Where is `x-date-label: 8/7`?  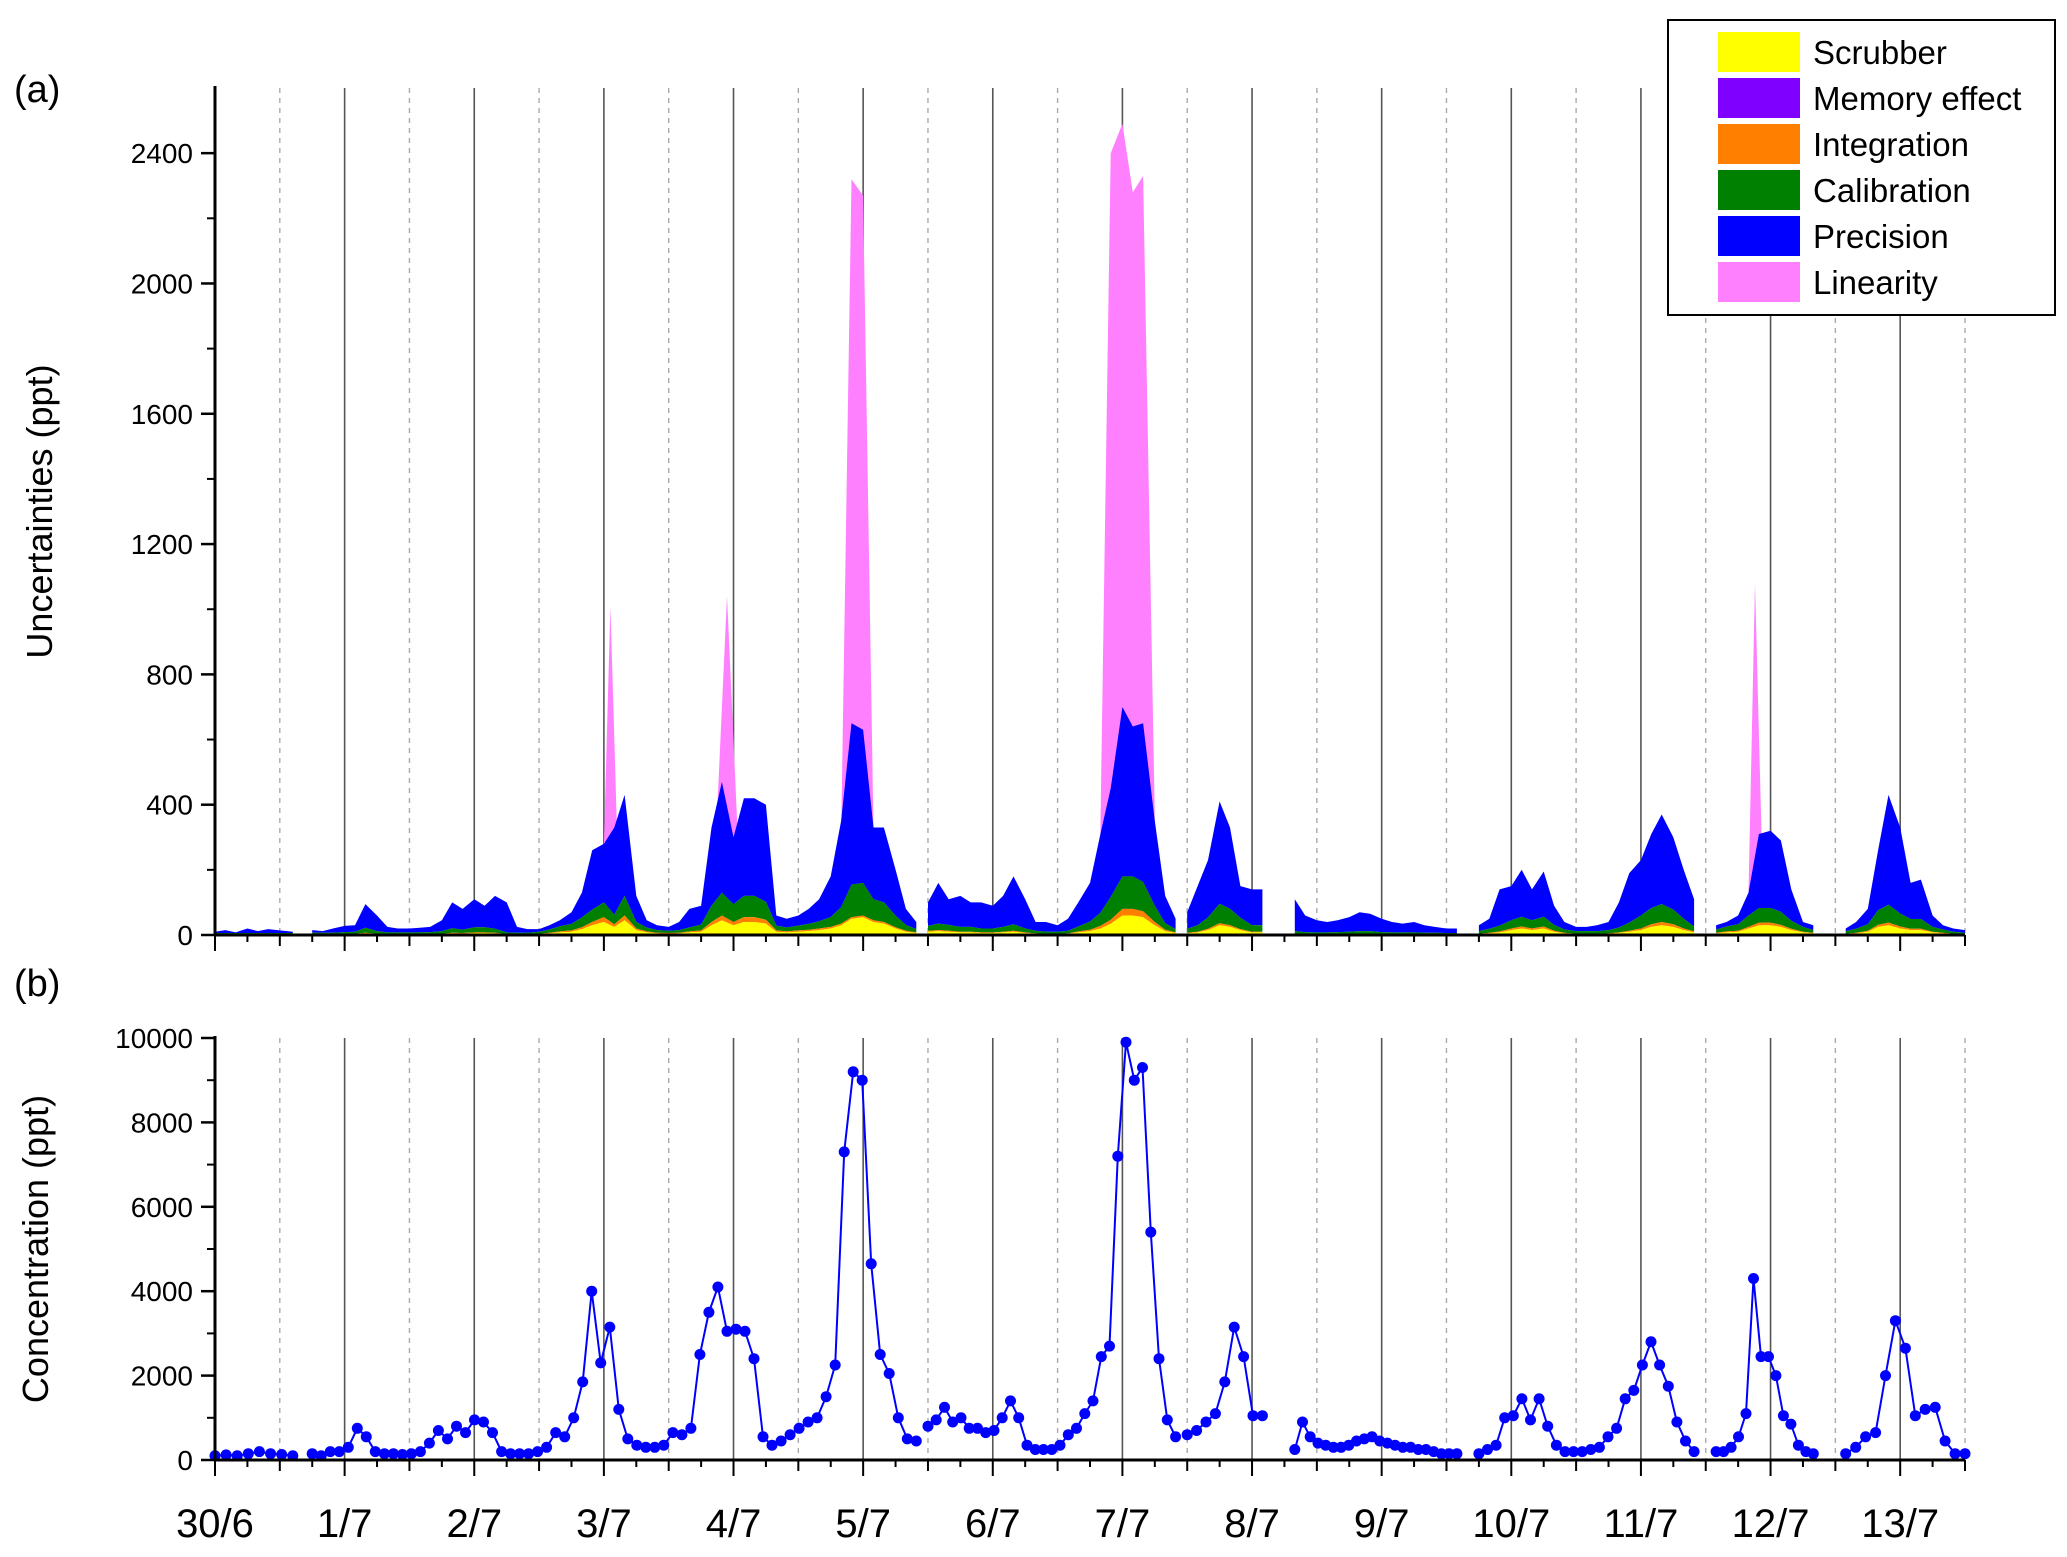
x-date-label: 8/7 is located at coordinates (1252, 1524).